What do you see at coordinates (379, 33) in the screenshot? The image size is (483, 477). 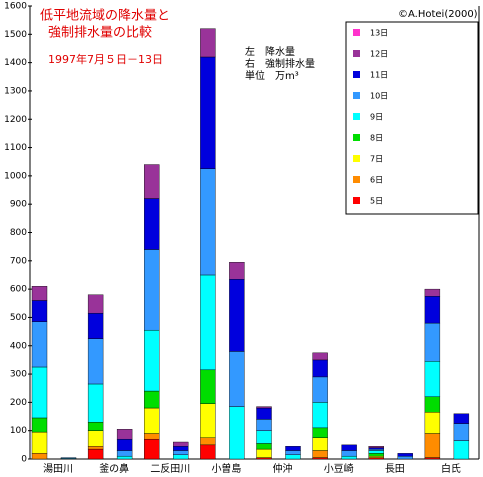 I see `legend-label: 13日` at bounding box center [379, 33].